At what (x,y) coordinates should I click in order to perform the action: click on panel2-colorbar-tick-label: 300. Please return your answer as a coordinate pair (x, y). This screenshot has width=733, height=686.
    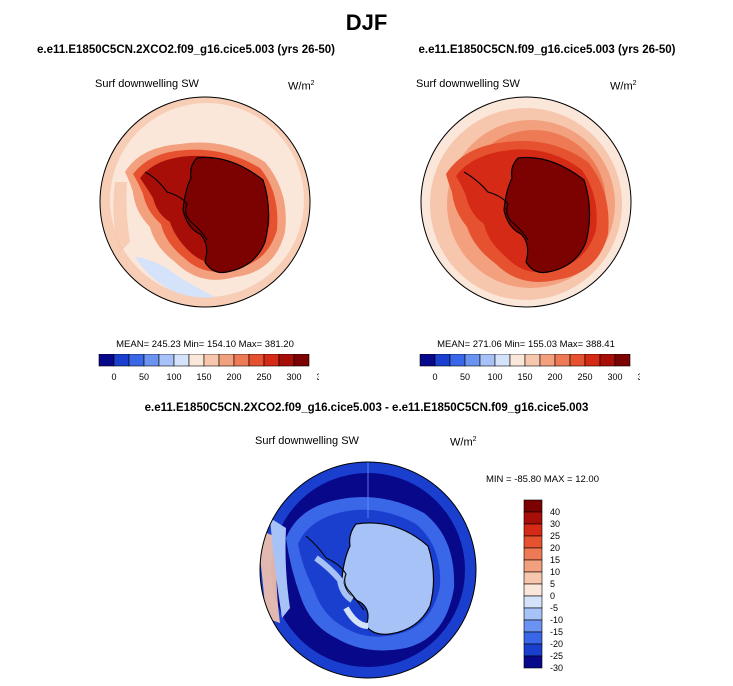
    Looking at the image, I should click on (614, 377).